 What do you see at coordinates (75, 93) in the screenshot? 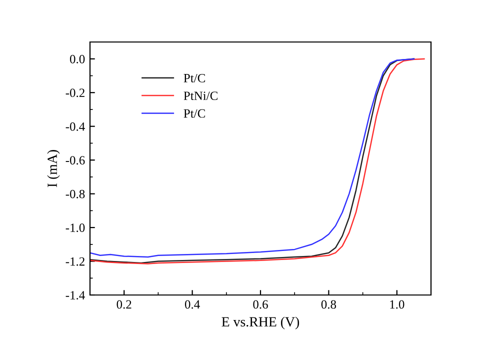
I see `y-tick-label: -0.2` at bounding box center [75, 93].